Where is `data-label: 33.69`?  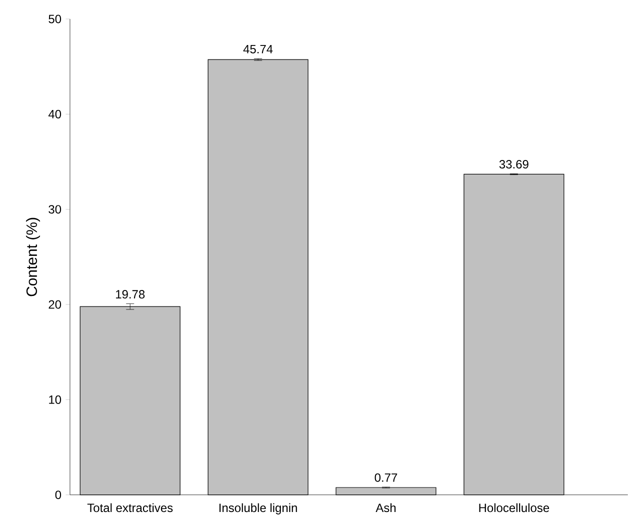 data-label: 33.69 is located at coordinates (513, 164).